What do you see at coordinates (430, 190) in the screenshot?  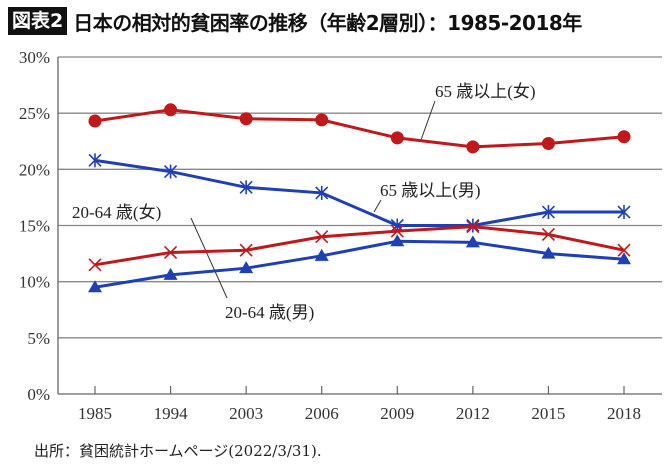 I see `series-label: 65 歳以上(男)` at bounding box center [430, 190].